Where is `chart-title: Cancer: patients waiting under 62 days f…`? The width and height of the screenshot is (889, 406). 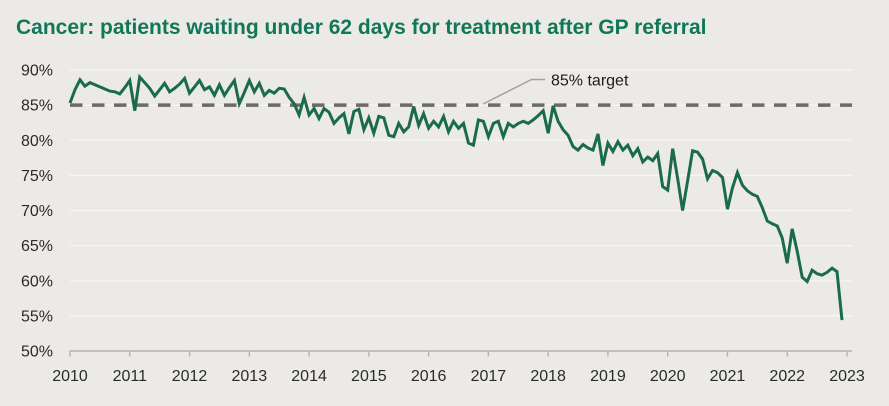 chart-title: Cancer: patients waiting under 62 days f… is located at coordinates (361, 27).